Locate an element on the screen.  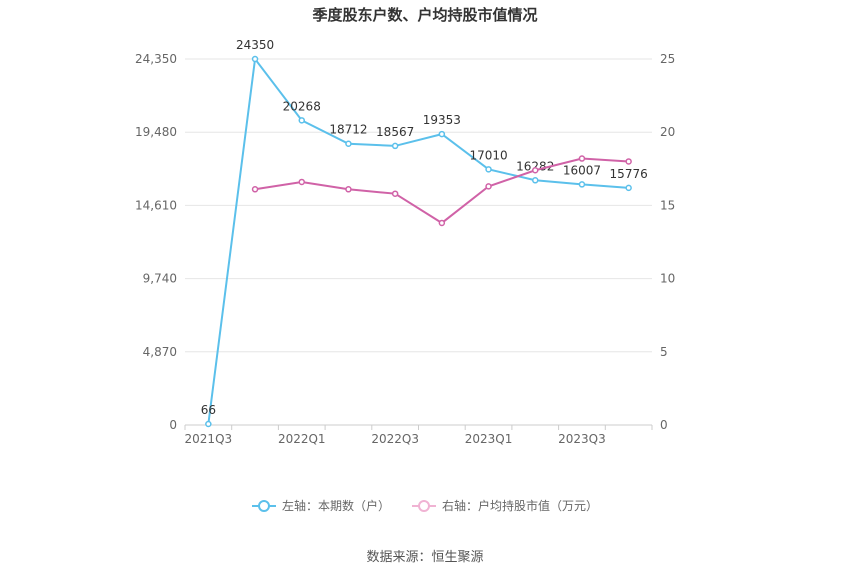
legend-item-avg-value: 右轴：户均持股市值（万元） is located at coordinates (505, 505).